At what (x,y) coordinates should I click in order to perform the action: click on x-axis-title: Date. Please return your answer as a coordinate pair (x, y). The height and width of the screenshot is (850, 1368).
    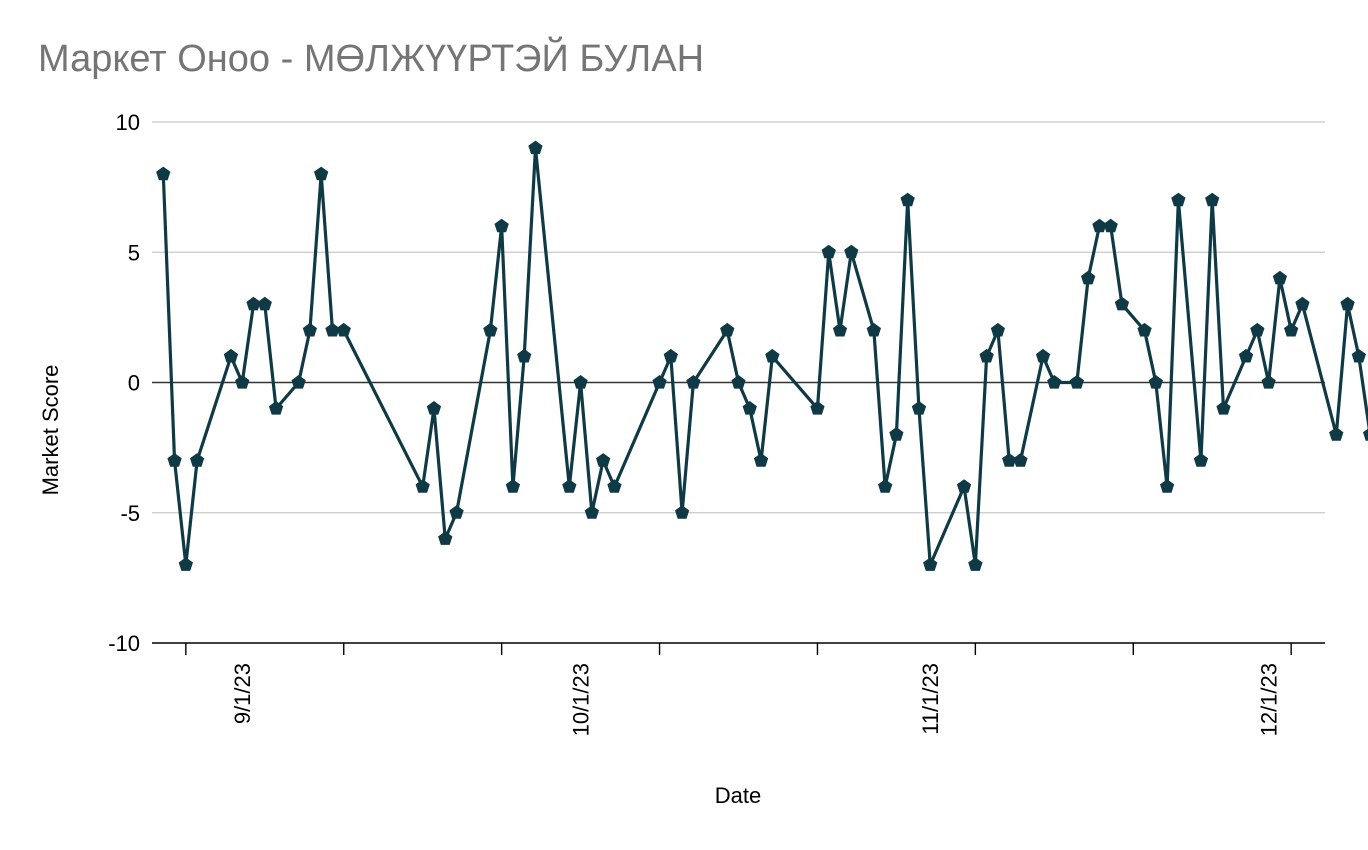
    Looking at the image, I should click on (738, 795).